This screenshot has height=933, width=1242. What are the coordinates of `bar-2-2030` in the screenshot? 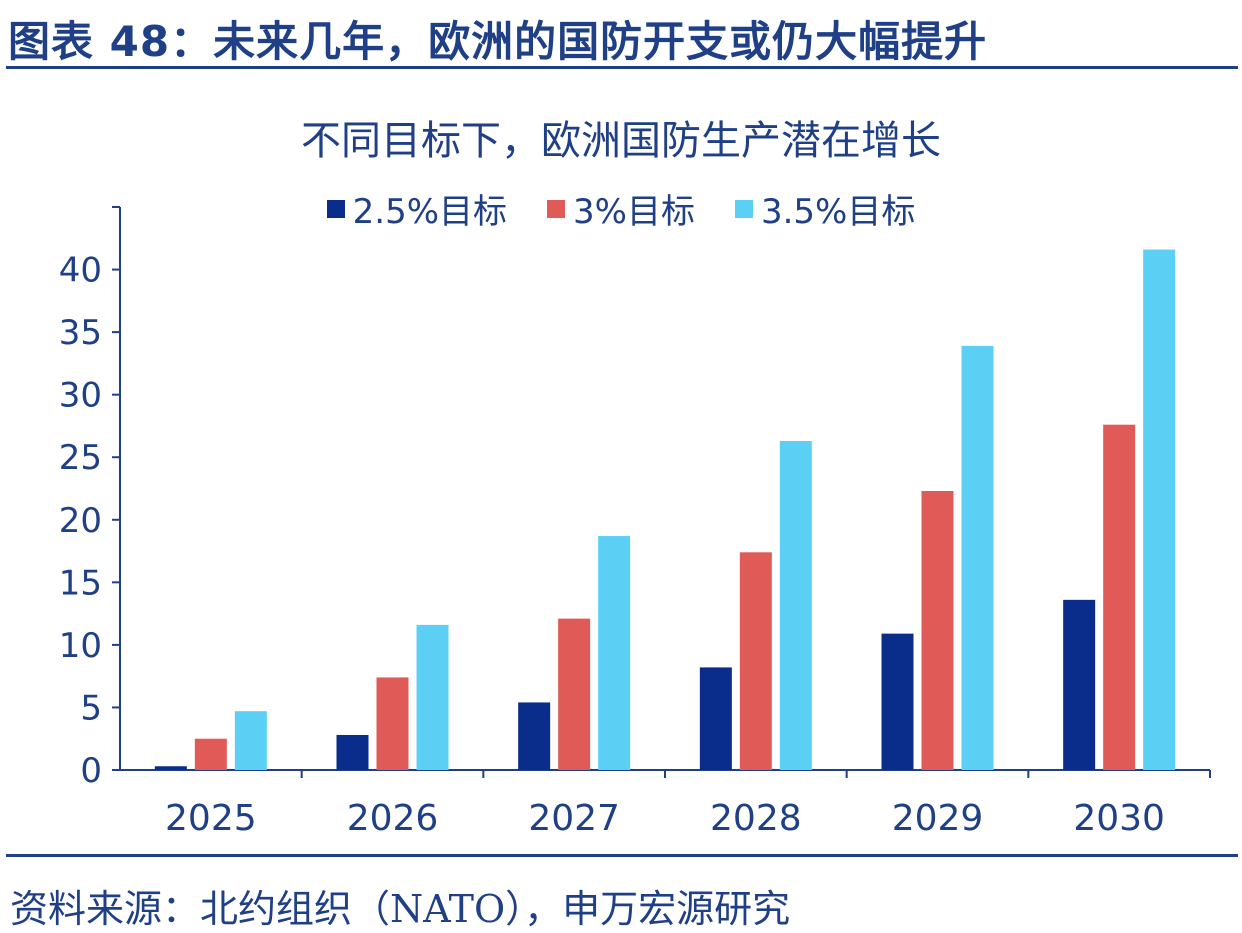 It's located at (1119, 597).